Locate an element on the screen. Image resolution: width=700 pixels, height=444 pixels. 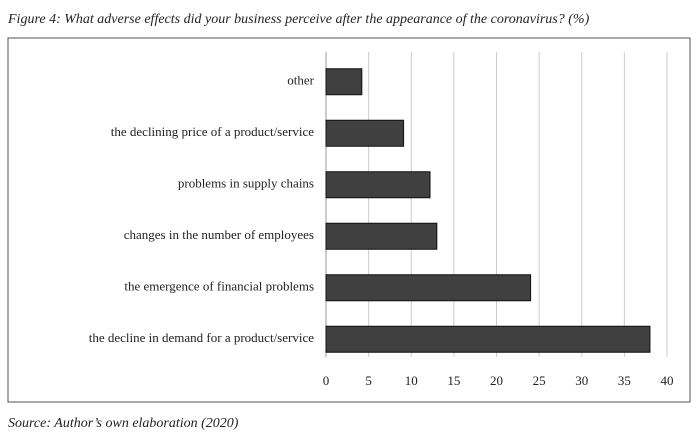
x-tick-label: 0 is located at coordinates (326, 380).